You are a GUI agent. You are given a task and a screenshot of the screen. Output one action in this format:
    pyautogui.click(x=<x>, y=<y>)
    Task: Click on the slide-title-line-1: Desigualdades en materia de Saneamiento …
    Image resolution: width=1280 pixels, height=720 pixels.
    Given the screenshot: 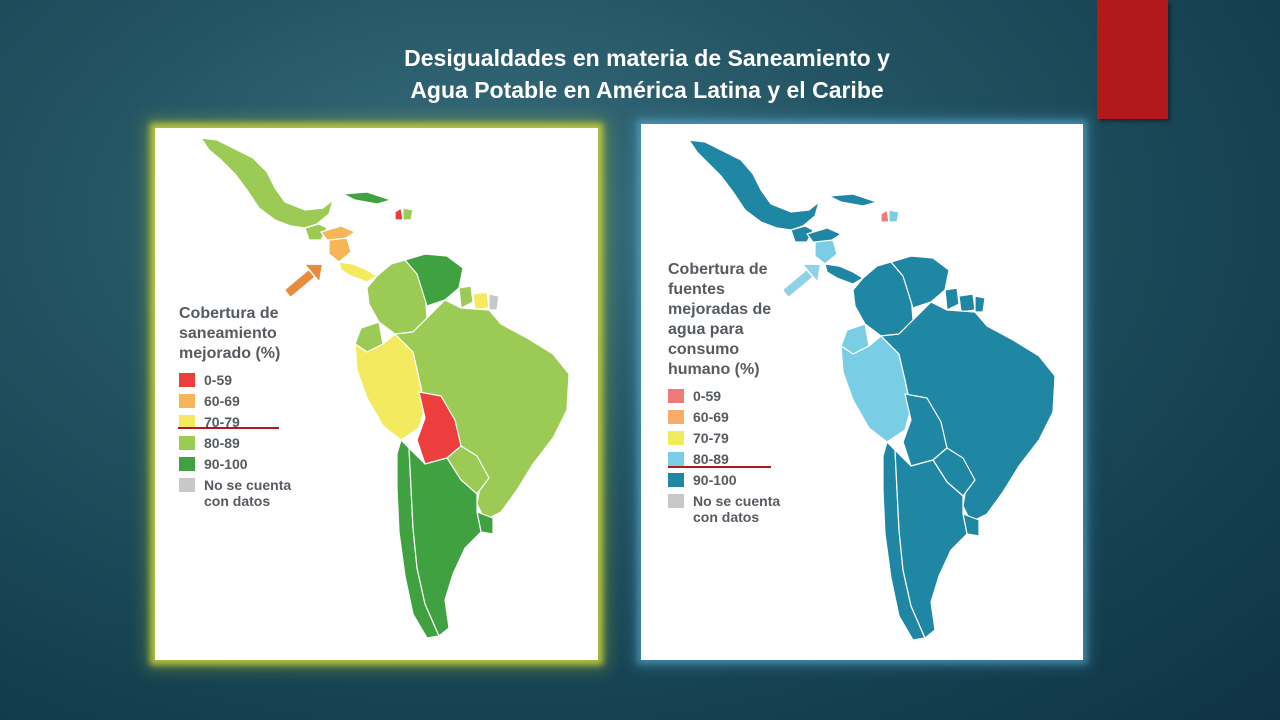 What is the action you would take?
    pyautogui.click(x=647, y=58)
    